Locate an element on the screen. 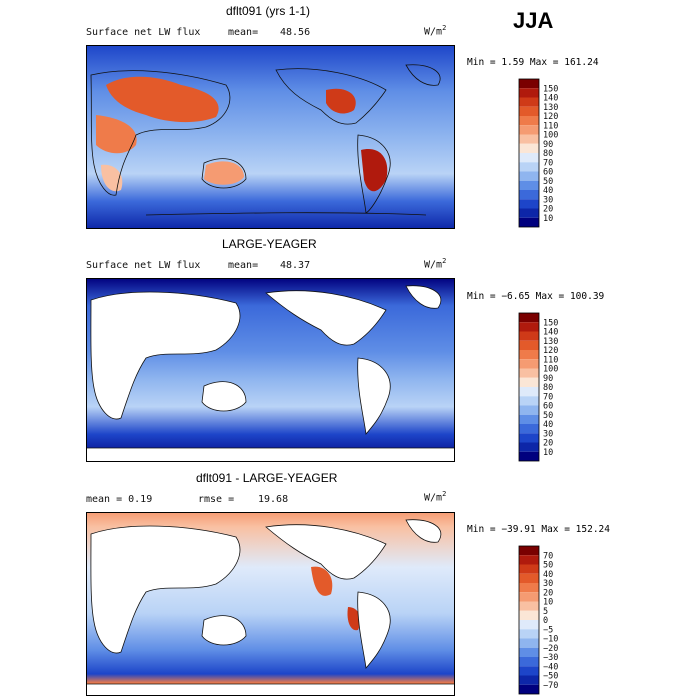  colorbar-tick-label: −30 is located at coordinates (550, 658).